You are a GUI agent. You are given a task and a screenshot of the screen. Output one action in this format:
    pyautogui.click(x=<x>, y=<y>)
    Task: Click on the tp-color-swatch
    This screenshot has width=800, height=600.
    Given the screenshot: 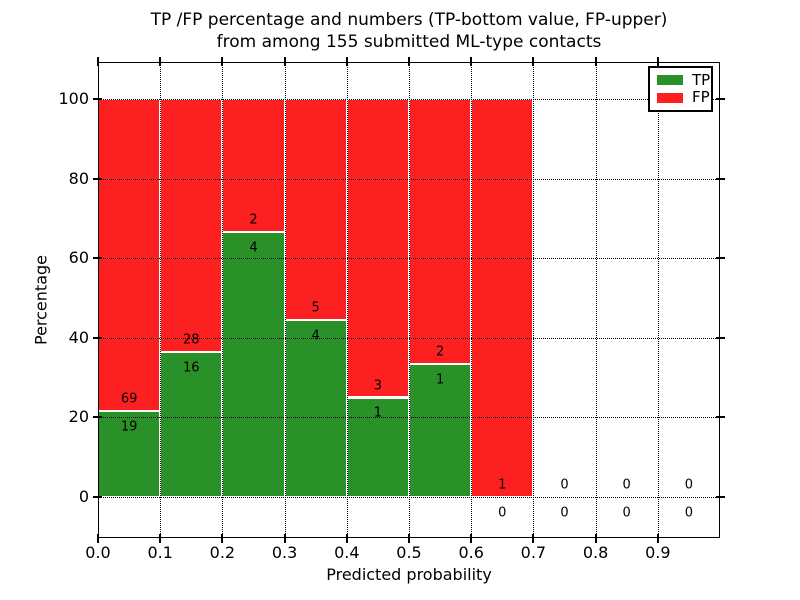 What is the action you would take?
    pyautogui.click(x=670, y=80)
    